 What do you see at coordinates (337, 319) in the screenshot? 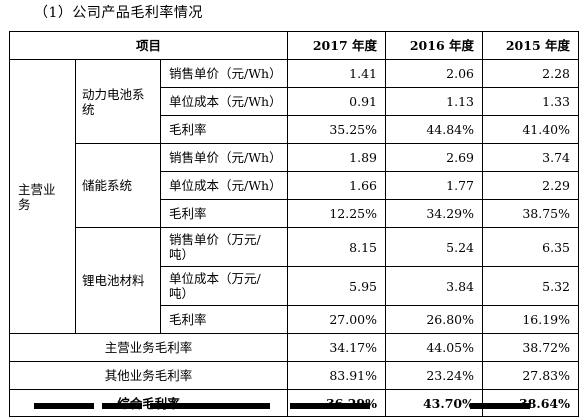
I see `value-2017: 27.00%` at bounding box center [337, 319].